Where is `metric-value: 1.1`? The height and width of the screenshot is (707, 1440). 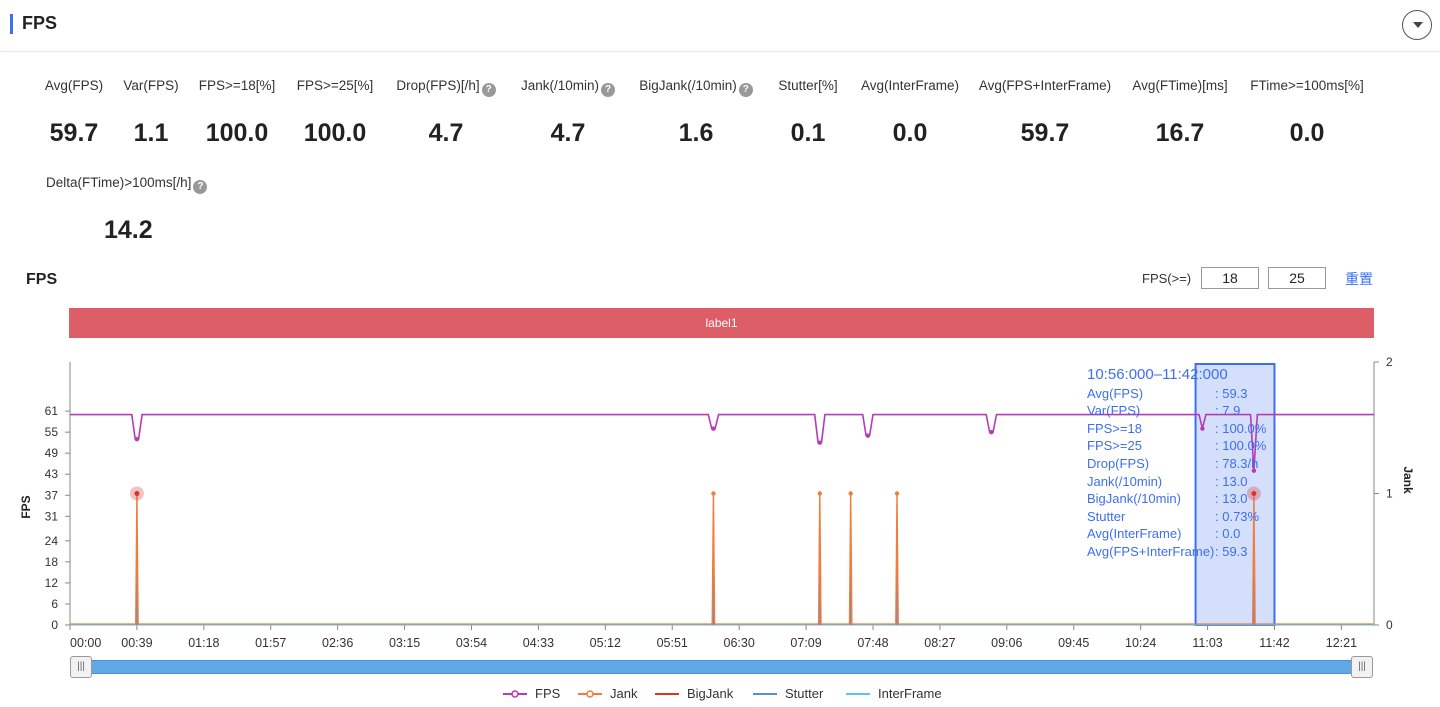 metric-value: 1.1 is located at coordinates (151, 133).